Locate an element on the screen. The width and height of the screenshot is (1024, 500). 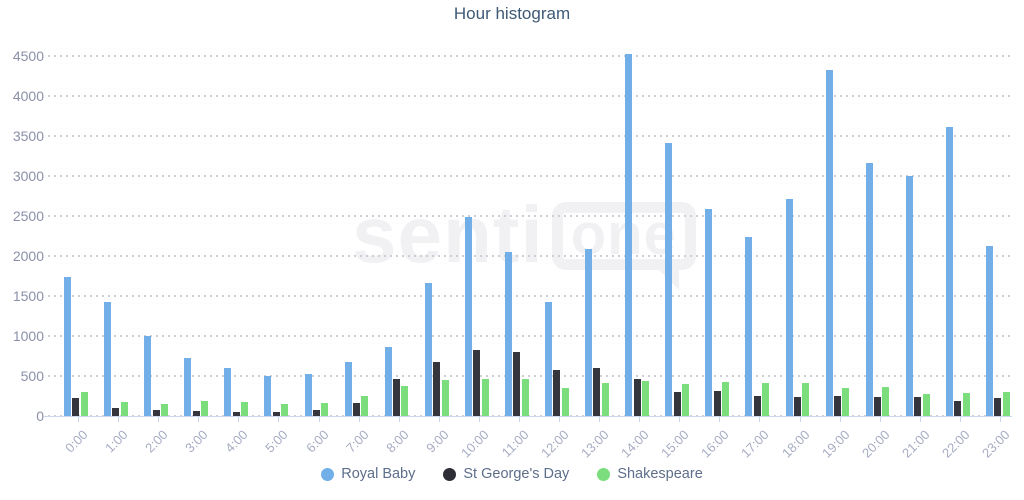
x-axis-label-19-00: 19:00 is located at coordinates (835, 444).